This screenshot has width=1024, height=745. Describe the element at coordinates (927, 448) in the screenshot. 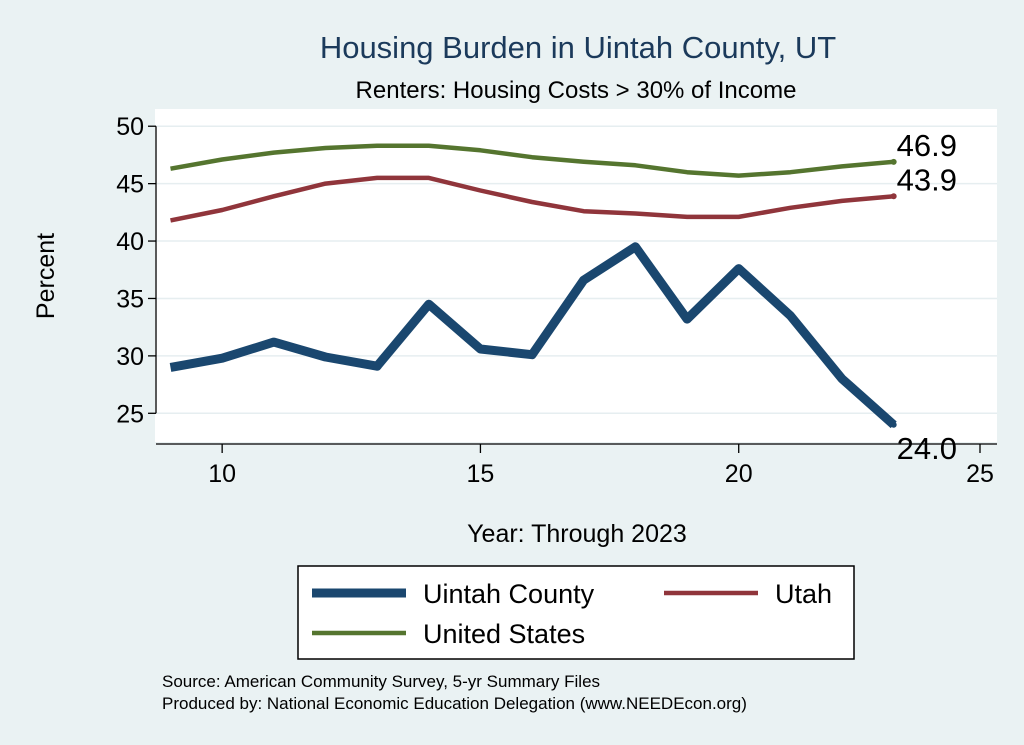

I see `end-label-uintah-county: 24.0` at that location.